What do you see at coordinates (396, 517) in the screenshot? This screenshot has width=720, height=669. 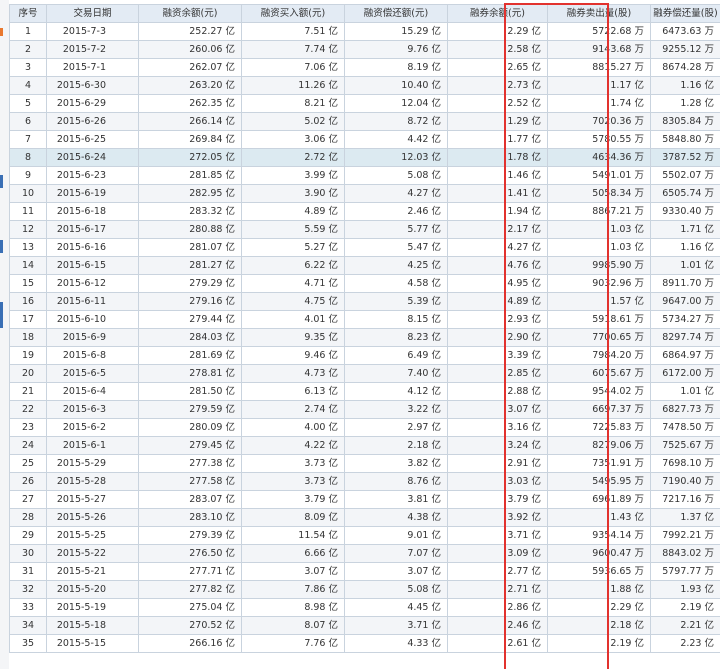 I see `cell-financing-repay: 4.38 亿` at bounding box center [396, 517].